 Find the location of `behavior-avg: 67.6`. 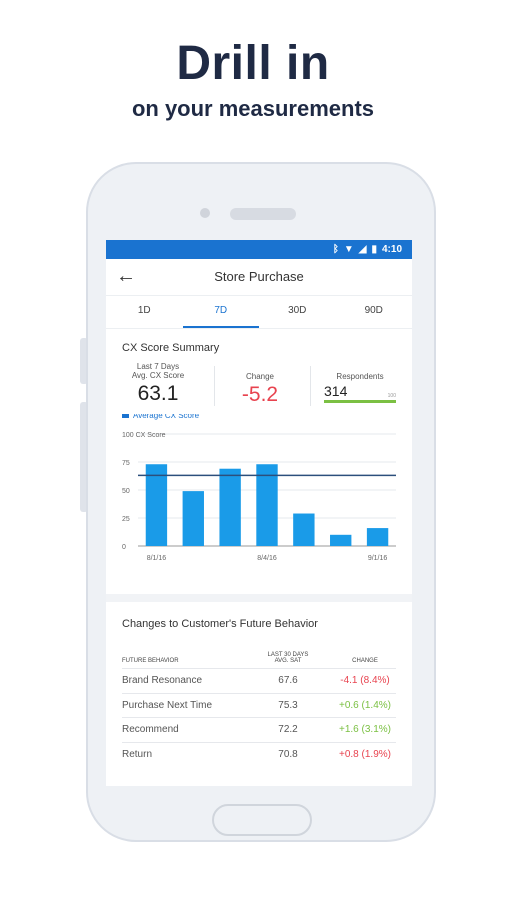

behavior-avg: 67.6 is located at coordinates (288, 681).